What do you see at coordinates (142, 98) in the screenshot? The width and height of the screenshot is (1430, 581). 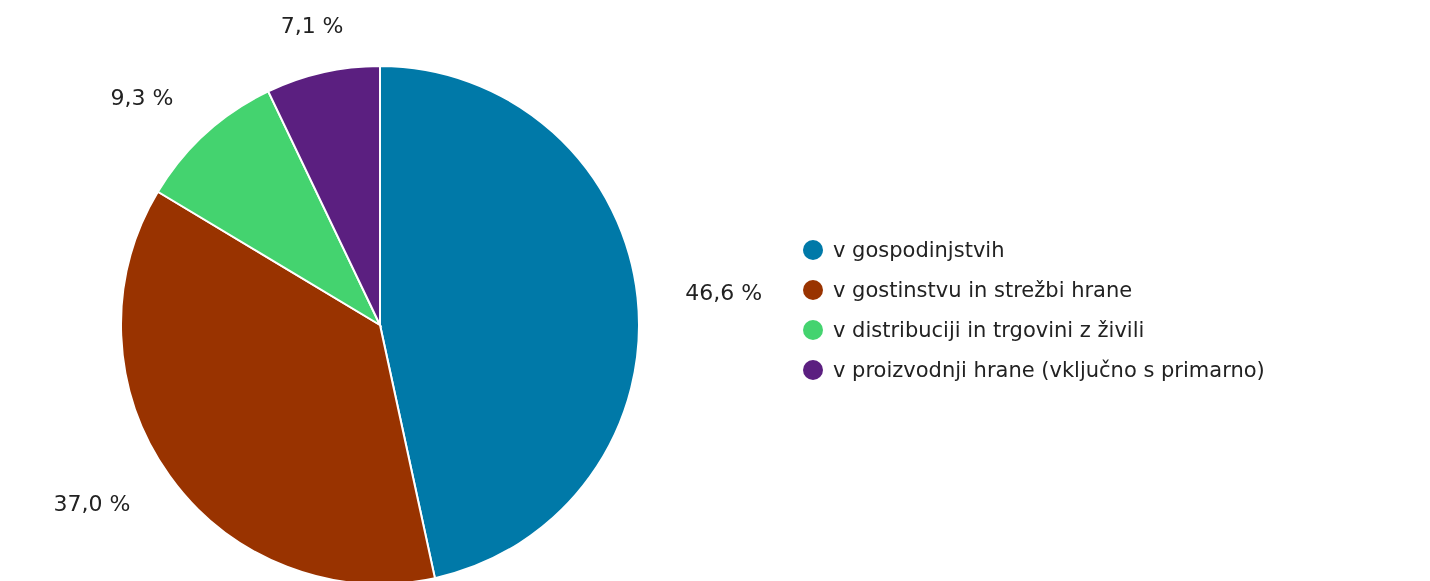 I see `data-label: 9,3 %` at bounding box center [142, 98].